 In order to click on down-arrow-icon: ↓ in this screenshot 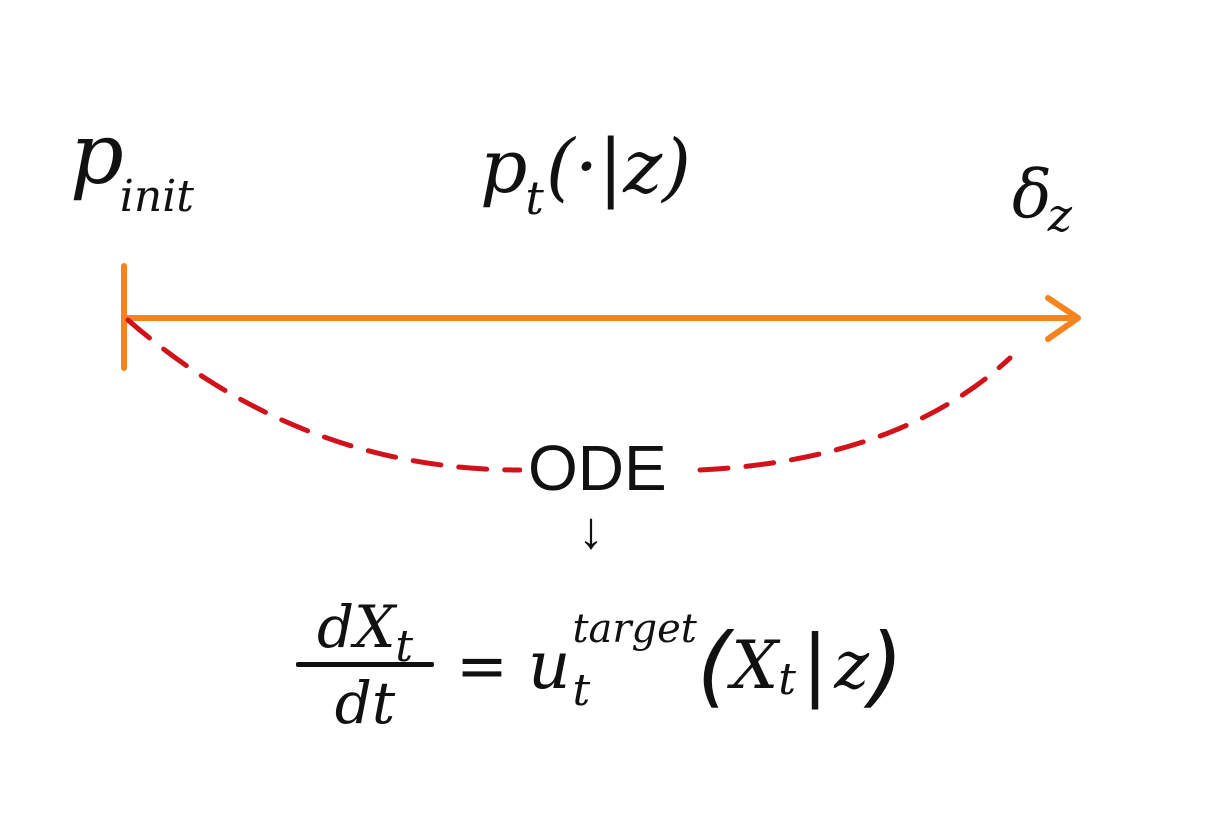, I will do `click(591, 531)`.